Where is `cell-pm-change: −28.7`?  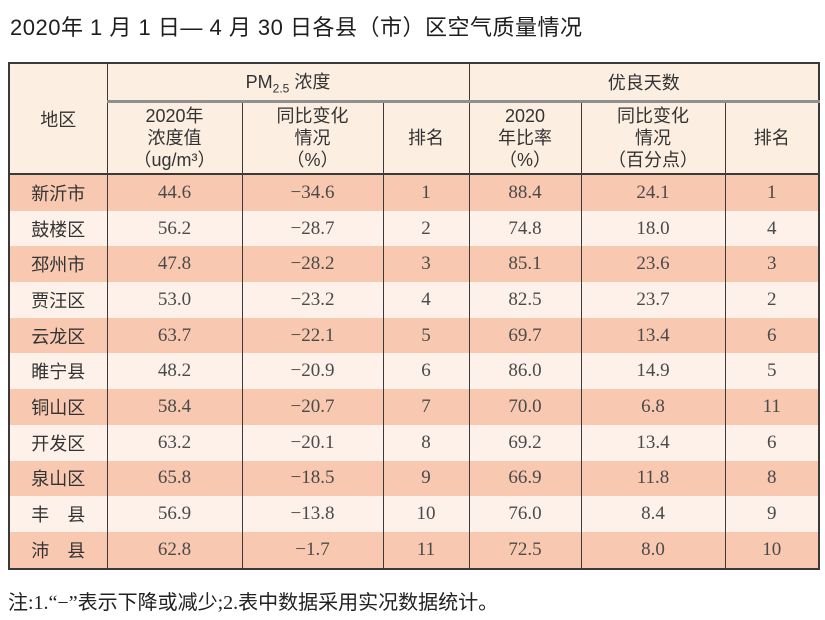
cell-pm-change: −28.7 is located at coordinates (312, 228).